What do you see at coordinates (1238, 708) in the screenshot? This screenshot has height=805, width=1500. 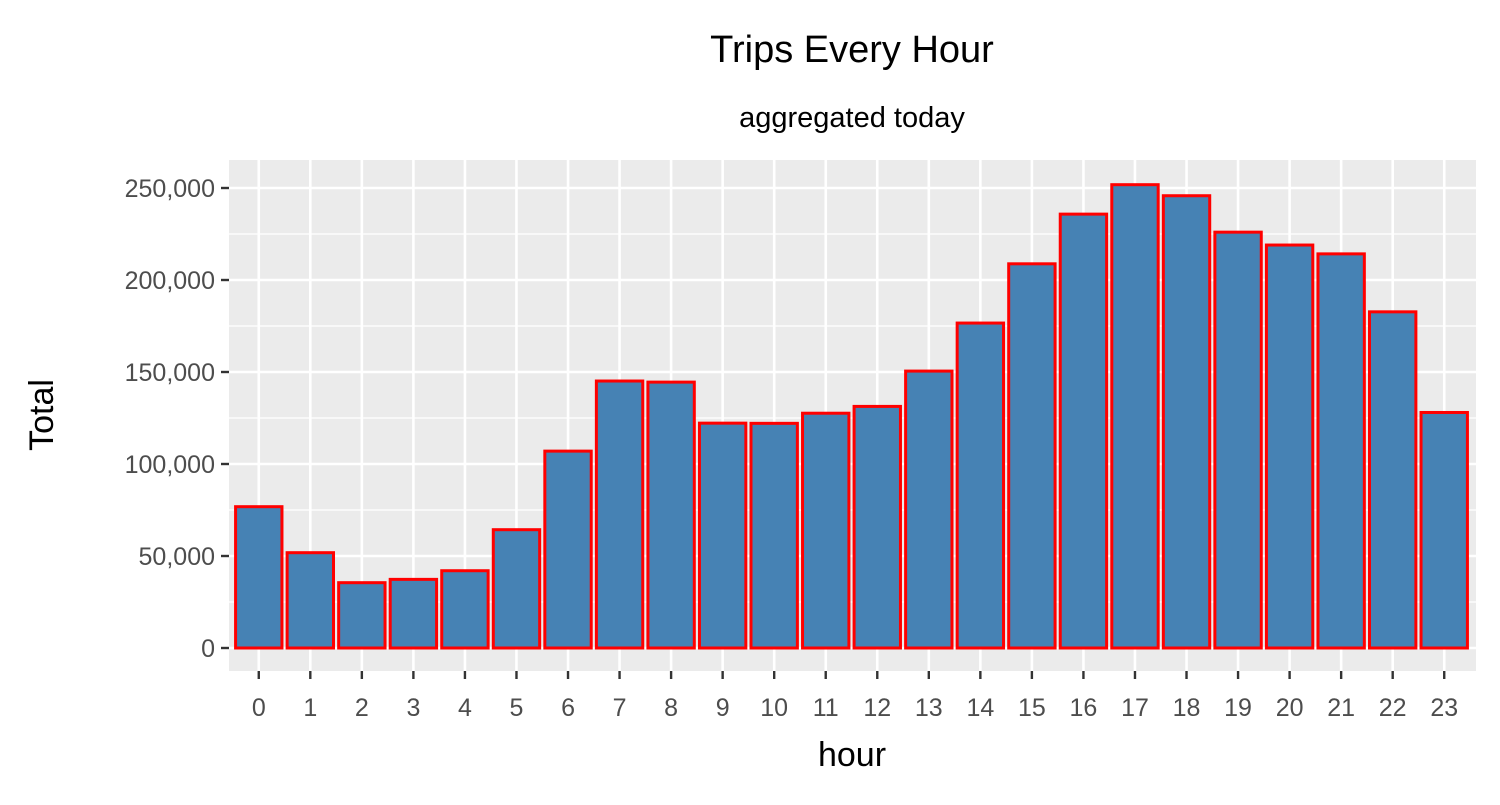 I see `x-tick-label: 19` at bounding box center [1238, 708].